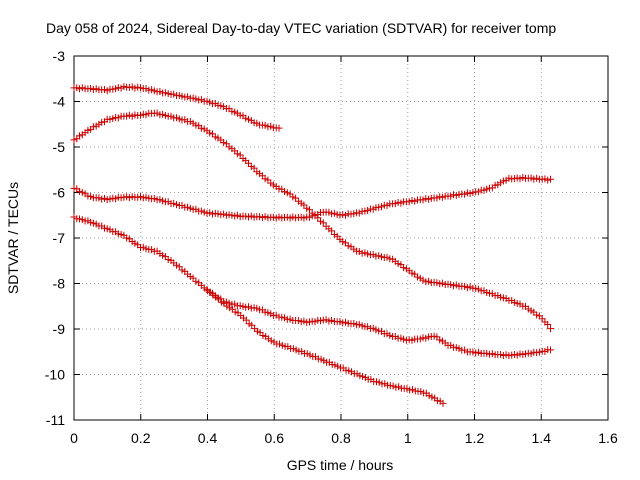 Image resolution: width=640 pixels, height=480 pixels. Describe the element at coordinates (59, 238) in the screenshot. I see `y-tick-label: -7` at that location.